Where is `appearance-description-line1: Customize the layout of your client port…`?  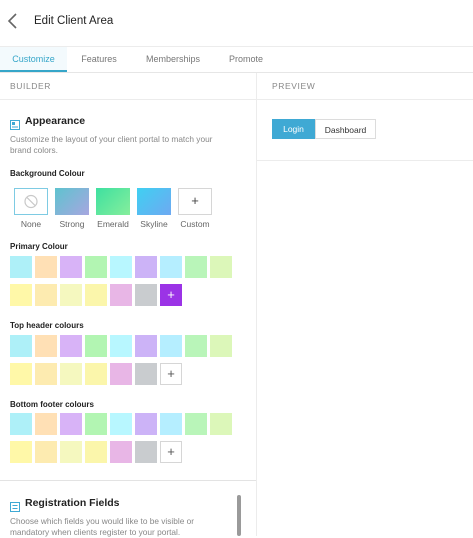 appearance-description-line1: Customize the layout of your client port… is located at coordinates (111, 139).